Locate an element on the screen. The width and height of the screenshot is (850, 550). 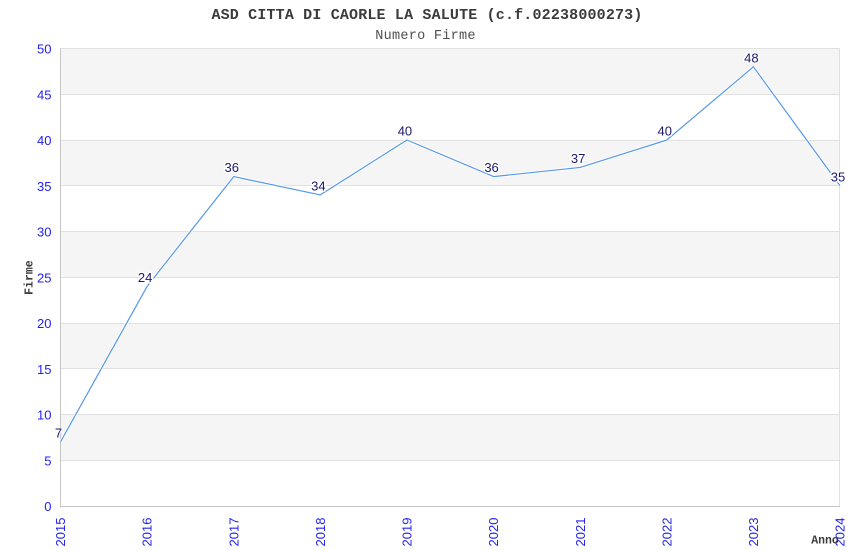
svg-text: 2023 is located at coordinates (753, 532).